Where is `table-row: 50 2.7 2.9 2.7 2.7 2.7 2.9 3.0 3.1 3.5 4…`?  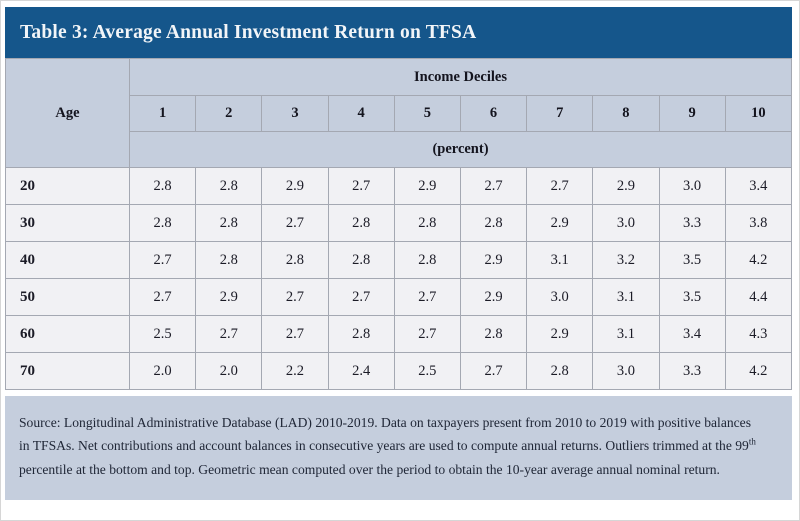
table-row: 50 2.7 2.9 2.7 2.7 2.7 2.9 3.0 3.1 3.5 4… is located at coordinates (399, 297).